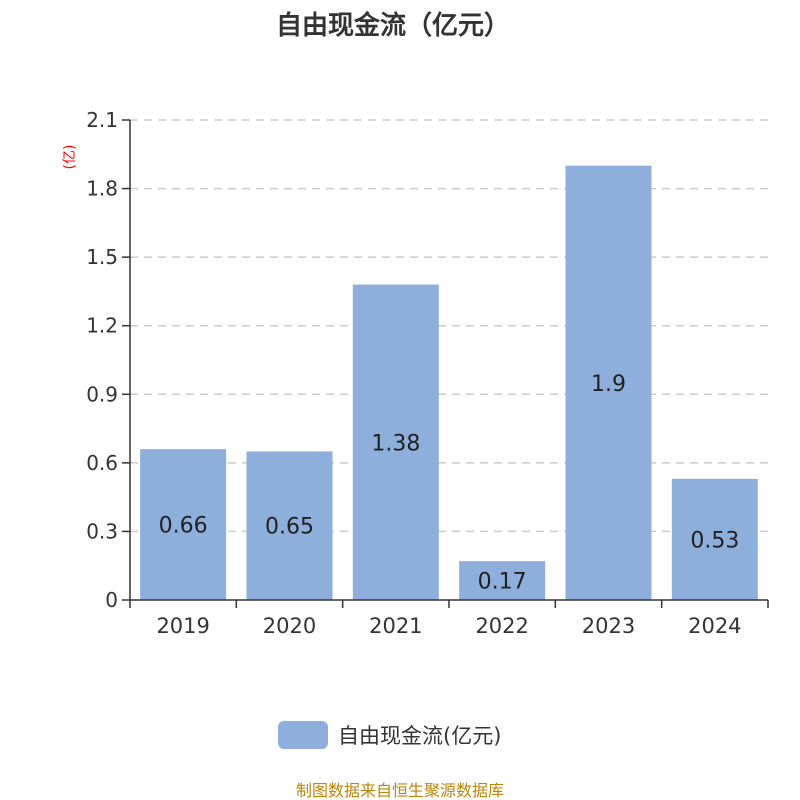  Describe the element at coordinates (395, 626) in the screenshot. I see `x-tick-label: 2021` at that location.